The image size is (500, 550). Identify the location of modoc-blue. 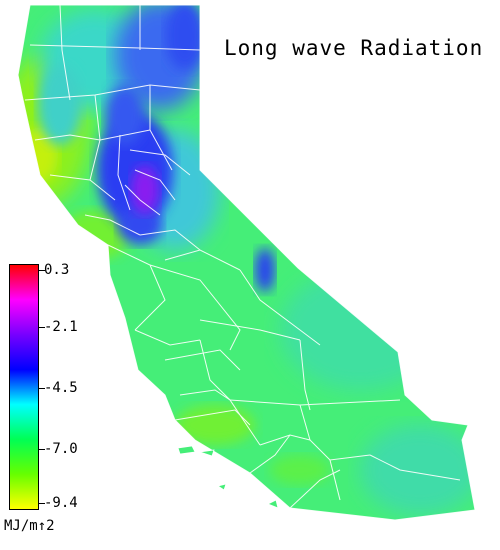
(185, 37).